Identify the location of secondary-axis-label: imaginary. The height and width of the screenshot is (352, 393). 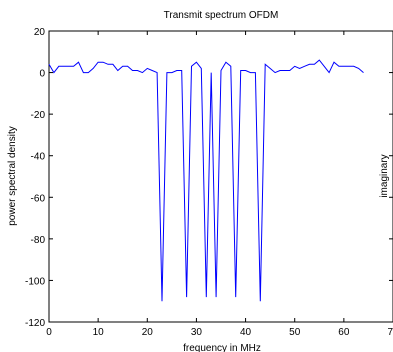
(384, 175).